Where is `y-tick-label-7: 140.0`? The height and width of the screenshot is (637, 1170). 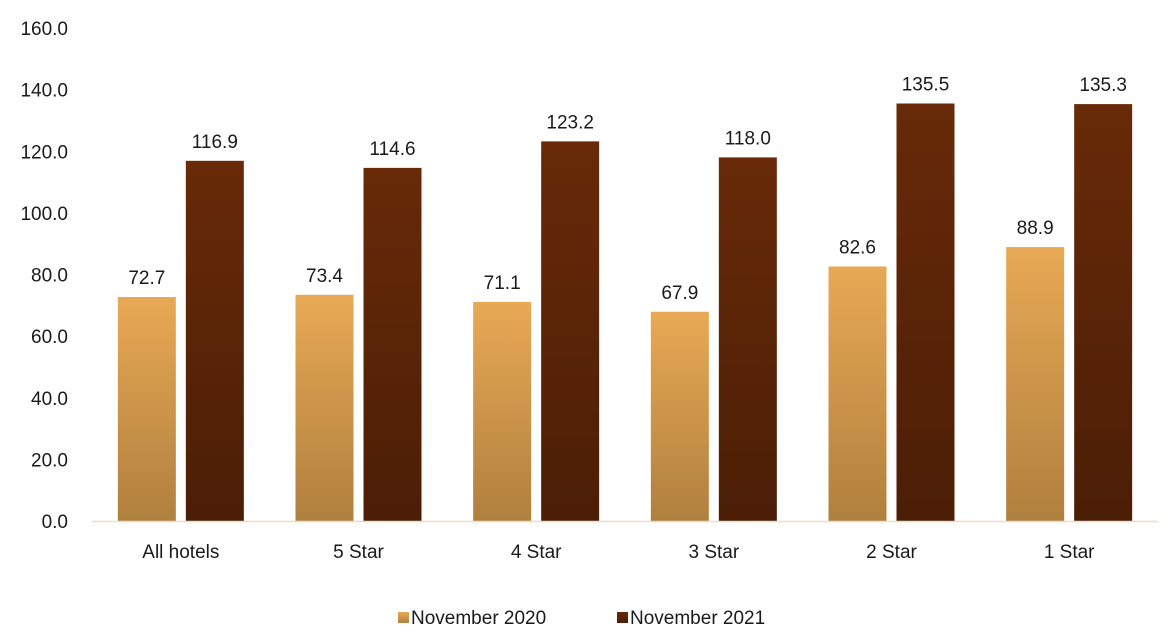 y-tick-label-7: 140.0 is located at coordinates (44, 91).